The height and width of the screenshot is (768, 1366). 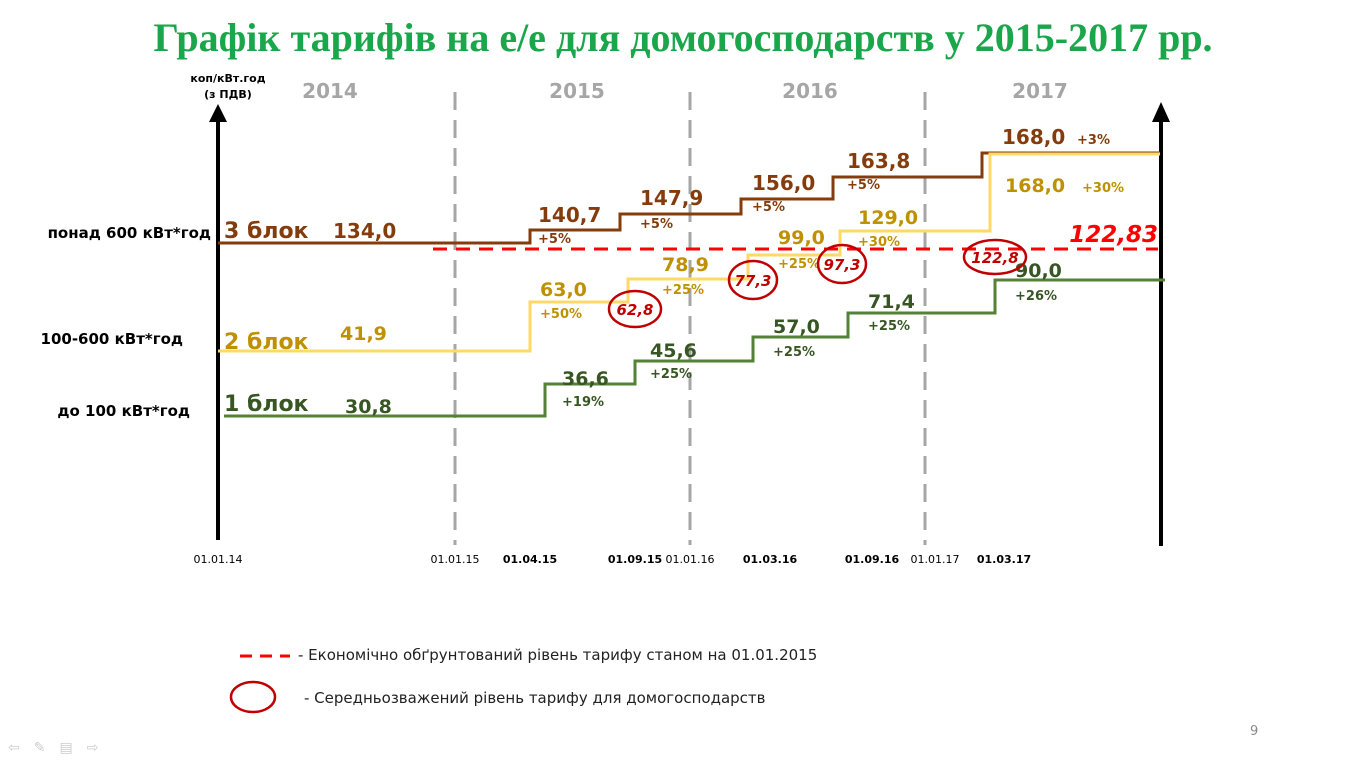 I want to click on value-label: 129,0, so click(x=888, y=218).